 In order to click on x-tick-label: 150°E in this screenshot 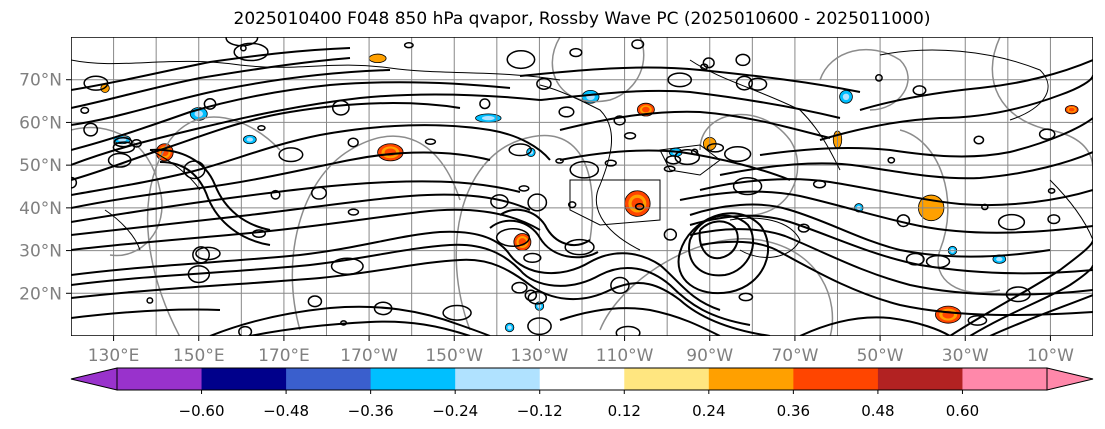, I will do `click(199, 356)`.